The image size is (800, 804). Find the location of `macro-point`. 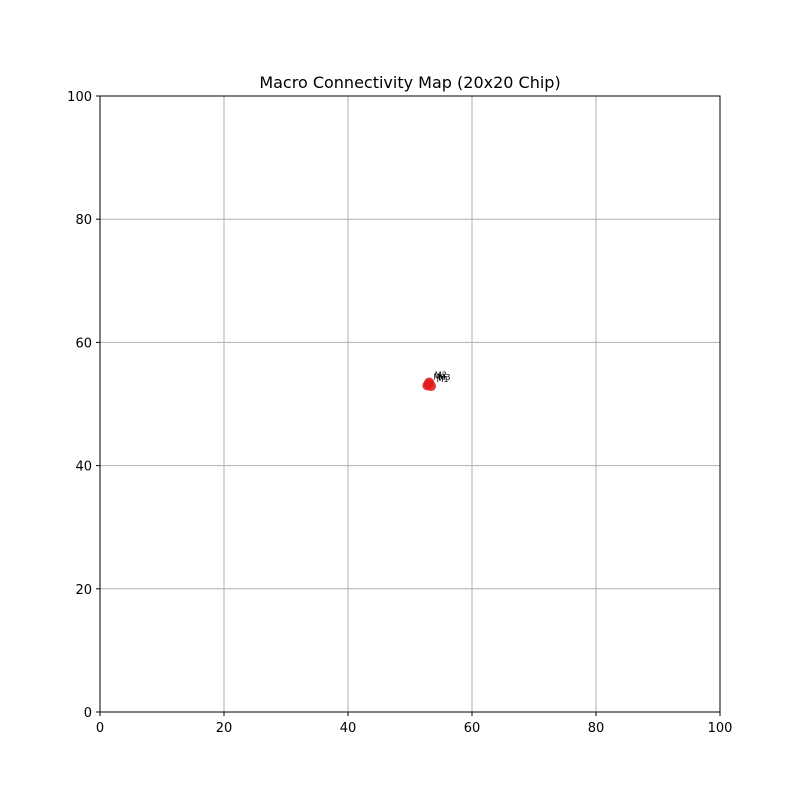

macro-point is located at coordinates (428, 384).